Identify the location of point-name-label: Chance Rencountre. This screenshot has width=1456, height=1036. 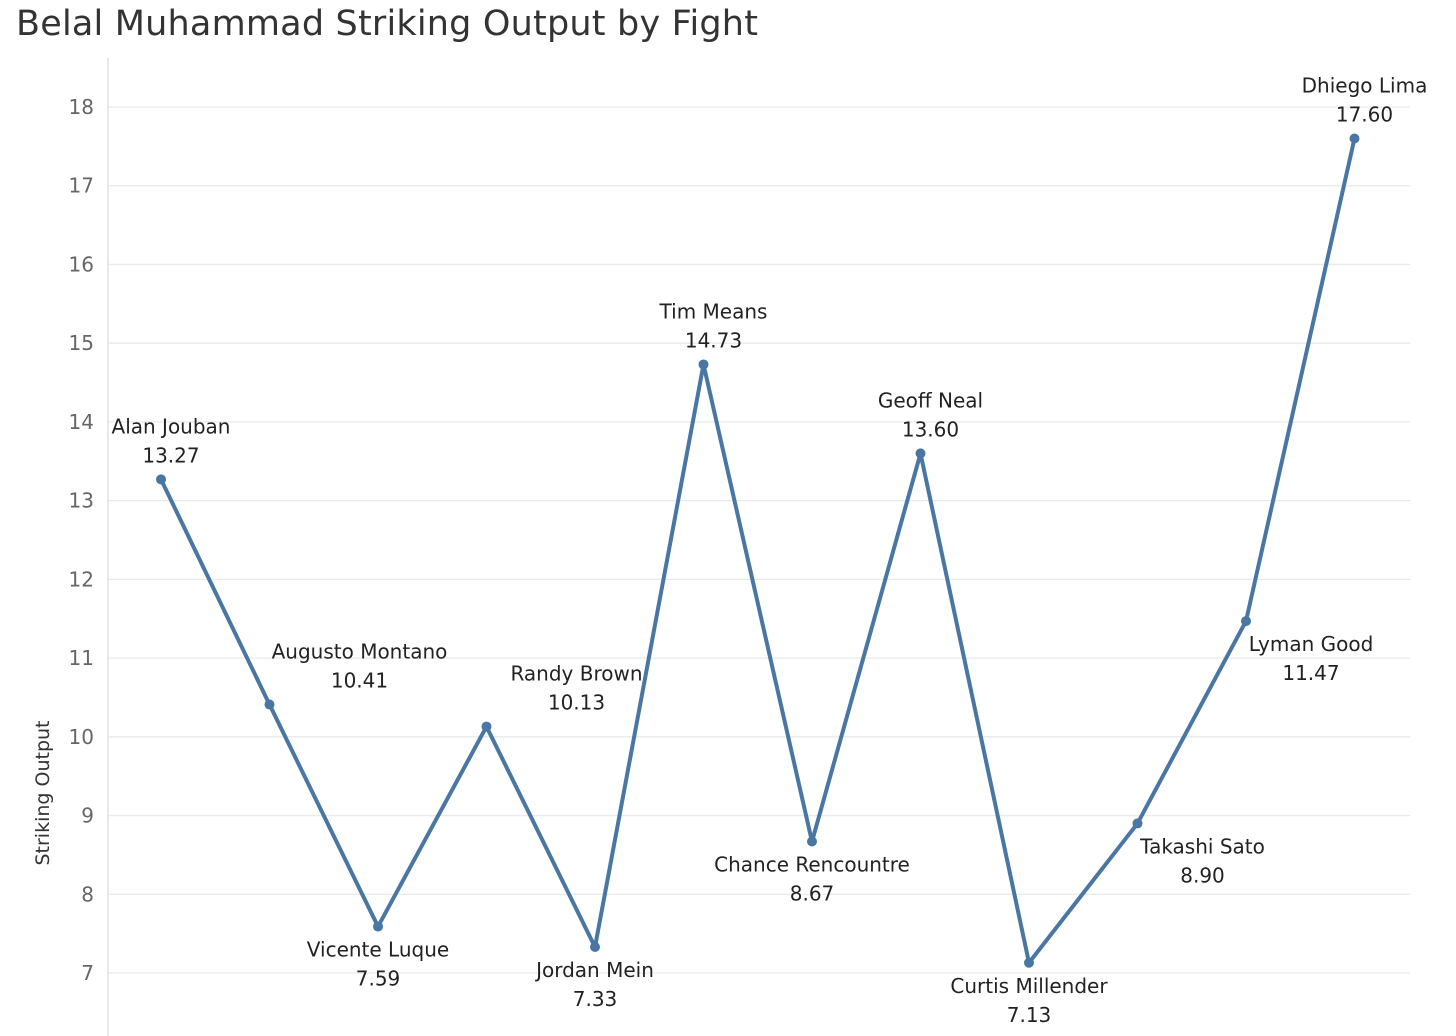
(812, 865).